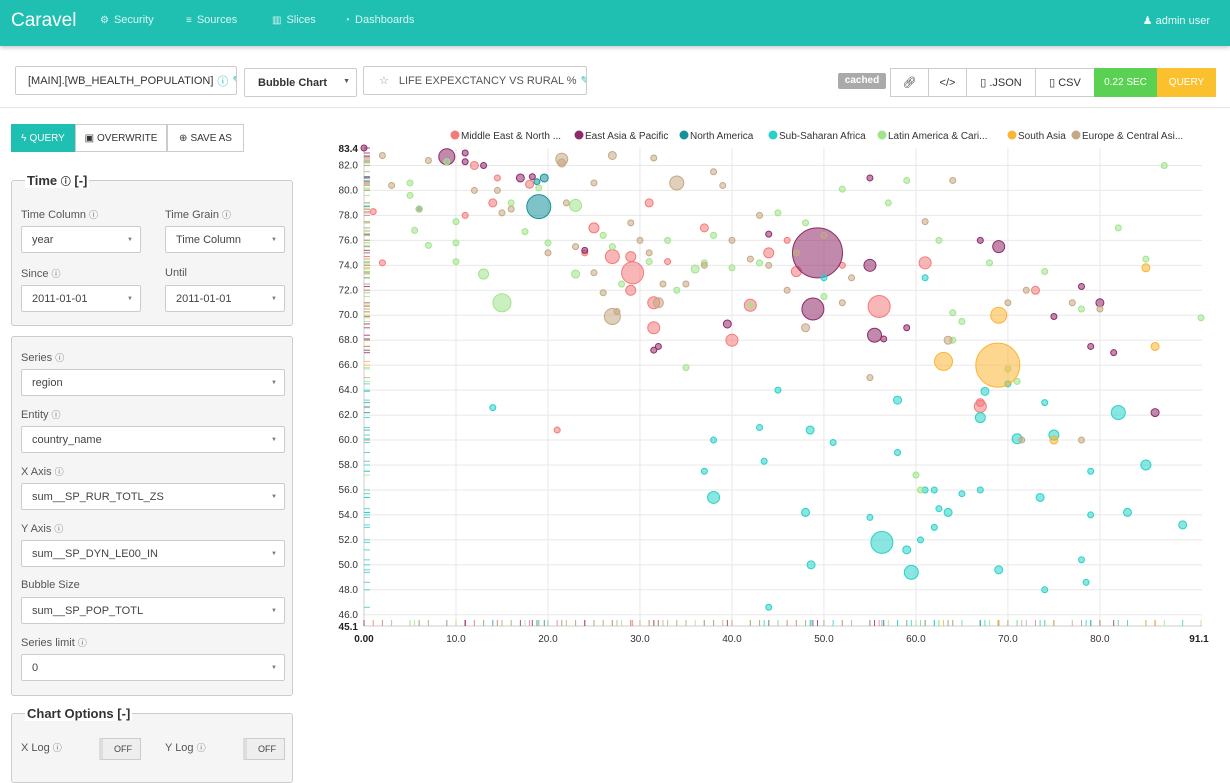 Image resolution: width=1230 pixels, height=783 pixels. Describe the element at coordinates (126, 80) in the screenshot. I see `datasource-select: [MAIN].[WB_HEALTH_POPULATION]ⓘ✎` at that location.